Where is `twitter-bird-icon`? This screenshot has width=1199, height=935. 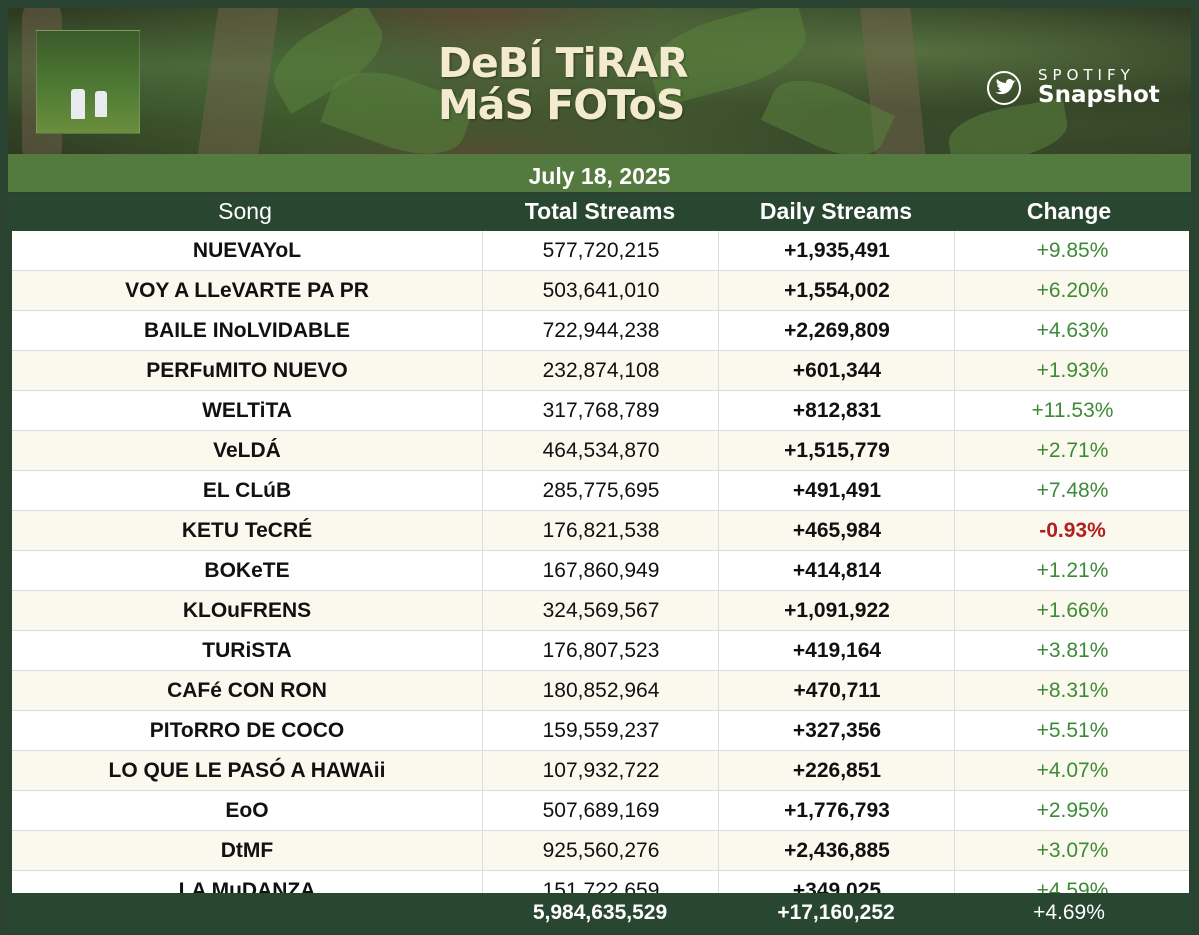
twitter-bird-icon is located at coordinates (1004, 88).